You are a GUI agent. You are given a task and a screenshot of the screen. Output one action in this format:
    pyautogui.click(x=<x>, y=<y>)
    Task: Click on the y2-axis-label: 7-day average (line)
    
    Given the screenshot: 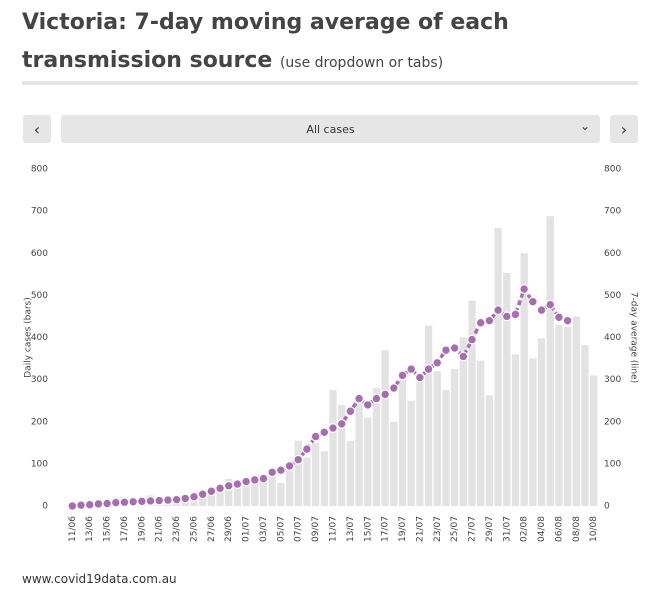 What is the action you would take?
    pyautogui.click(x=634, y=337)
    